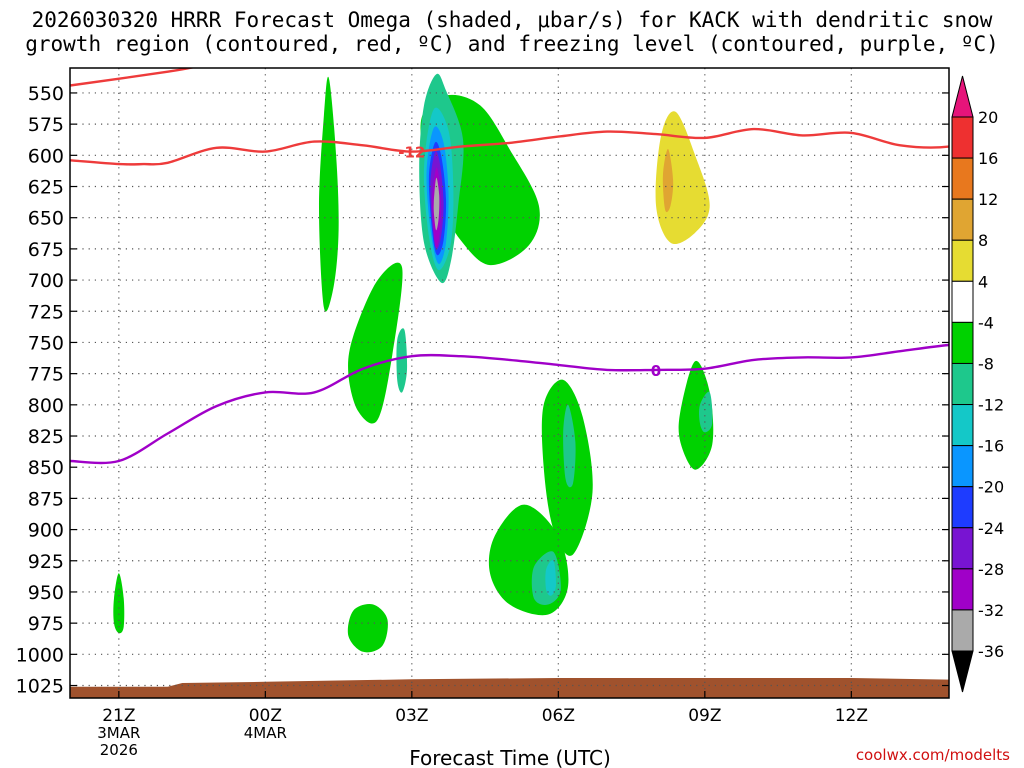 Image resolution: width=1024 pixels, height=768 pixels. Describe the element at coordinates (977, 384) in the screenshot. I see `colorbar: 20 16 12 8 4 -4 -8 -12 -16 -20 -24 -28 -32 -36` at that location.